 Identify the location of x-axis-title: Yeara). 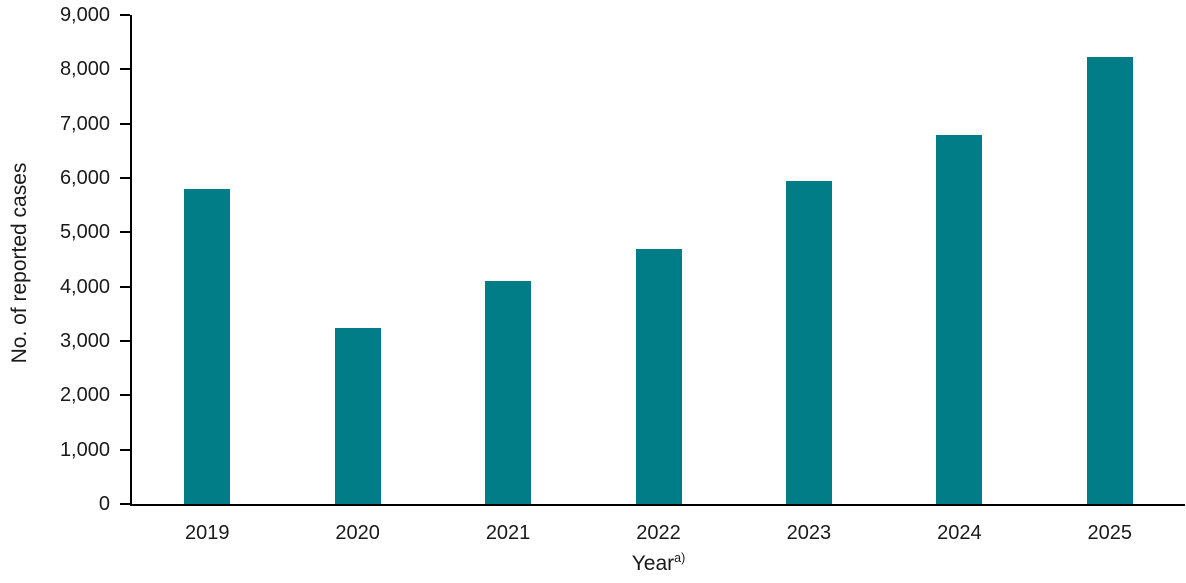
(658, 564).